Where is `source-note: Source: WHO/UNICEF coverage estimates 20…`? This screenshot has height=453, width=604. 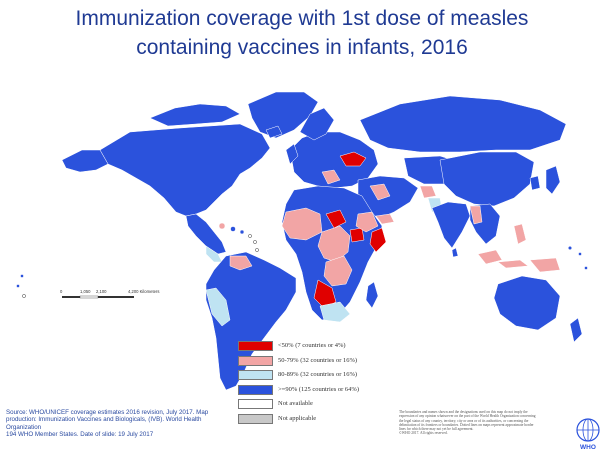
source-note: Source: WHO/UNICEF coverage estimates 20… is located at coordinates (143, 424).